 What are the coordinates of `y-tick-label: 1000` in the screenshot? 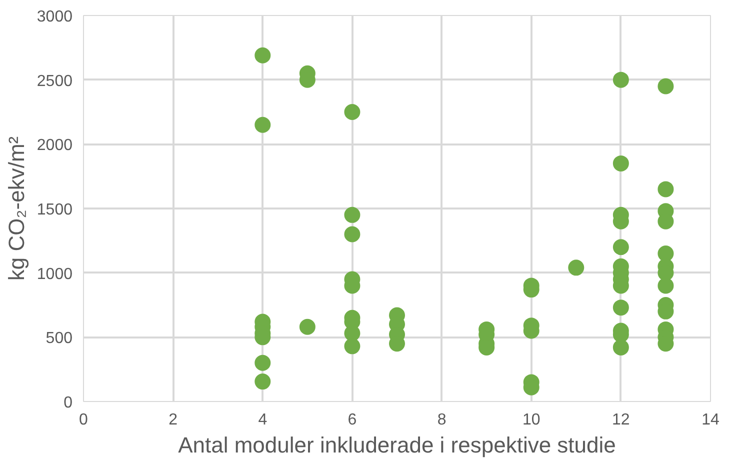 It's located at (54, 274).